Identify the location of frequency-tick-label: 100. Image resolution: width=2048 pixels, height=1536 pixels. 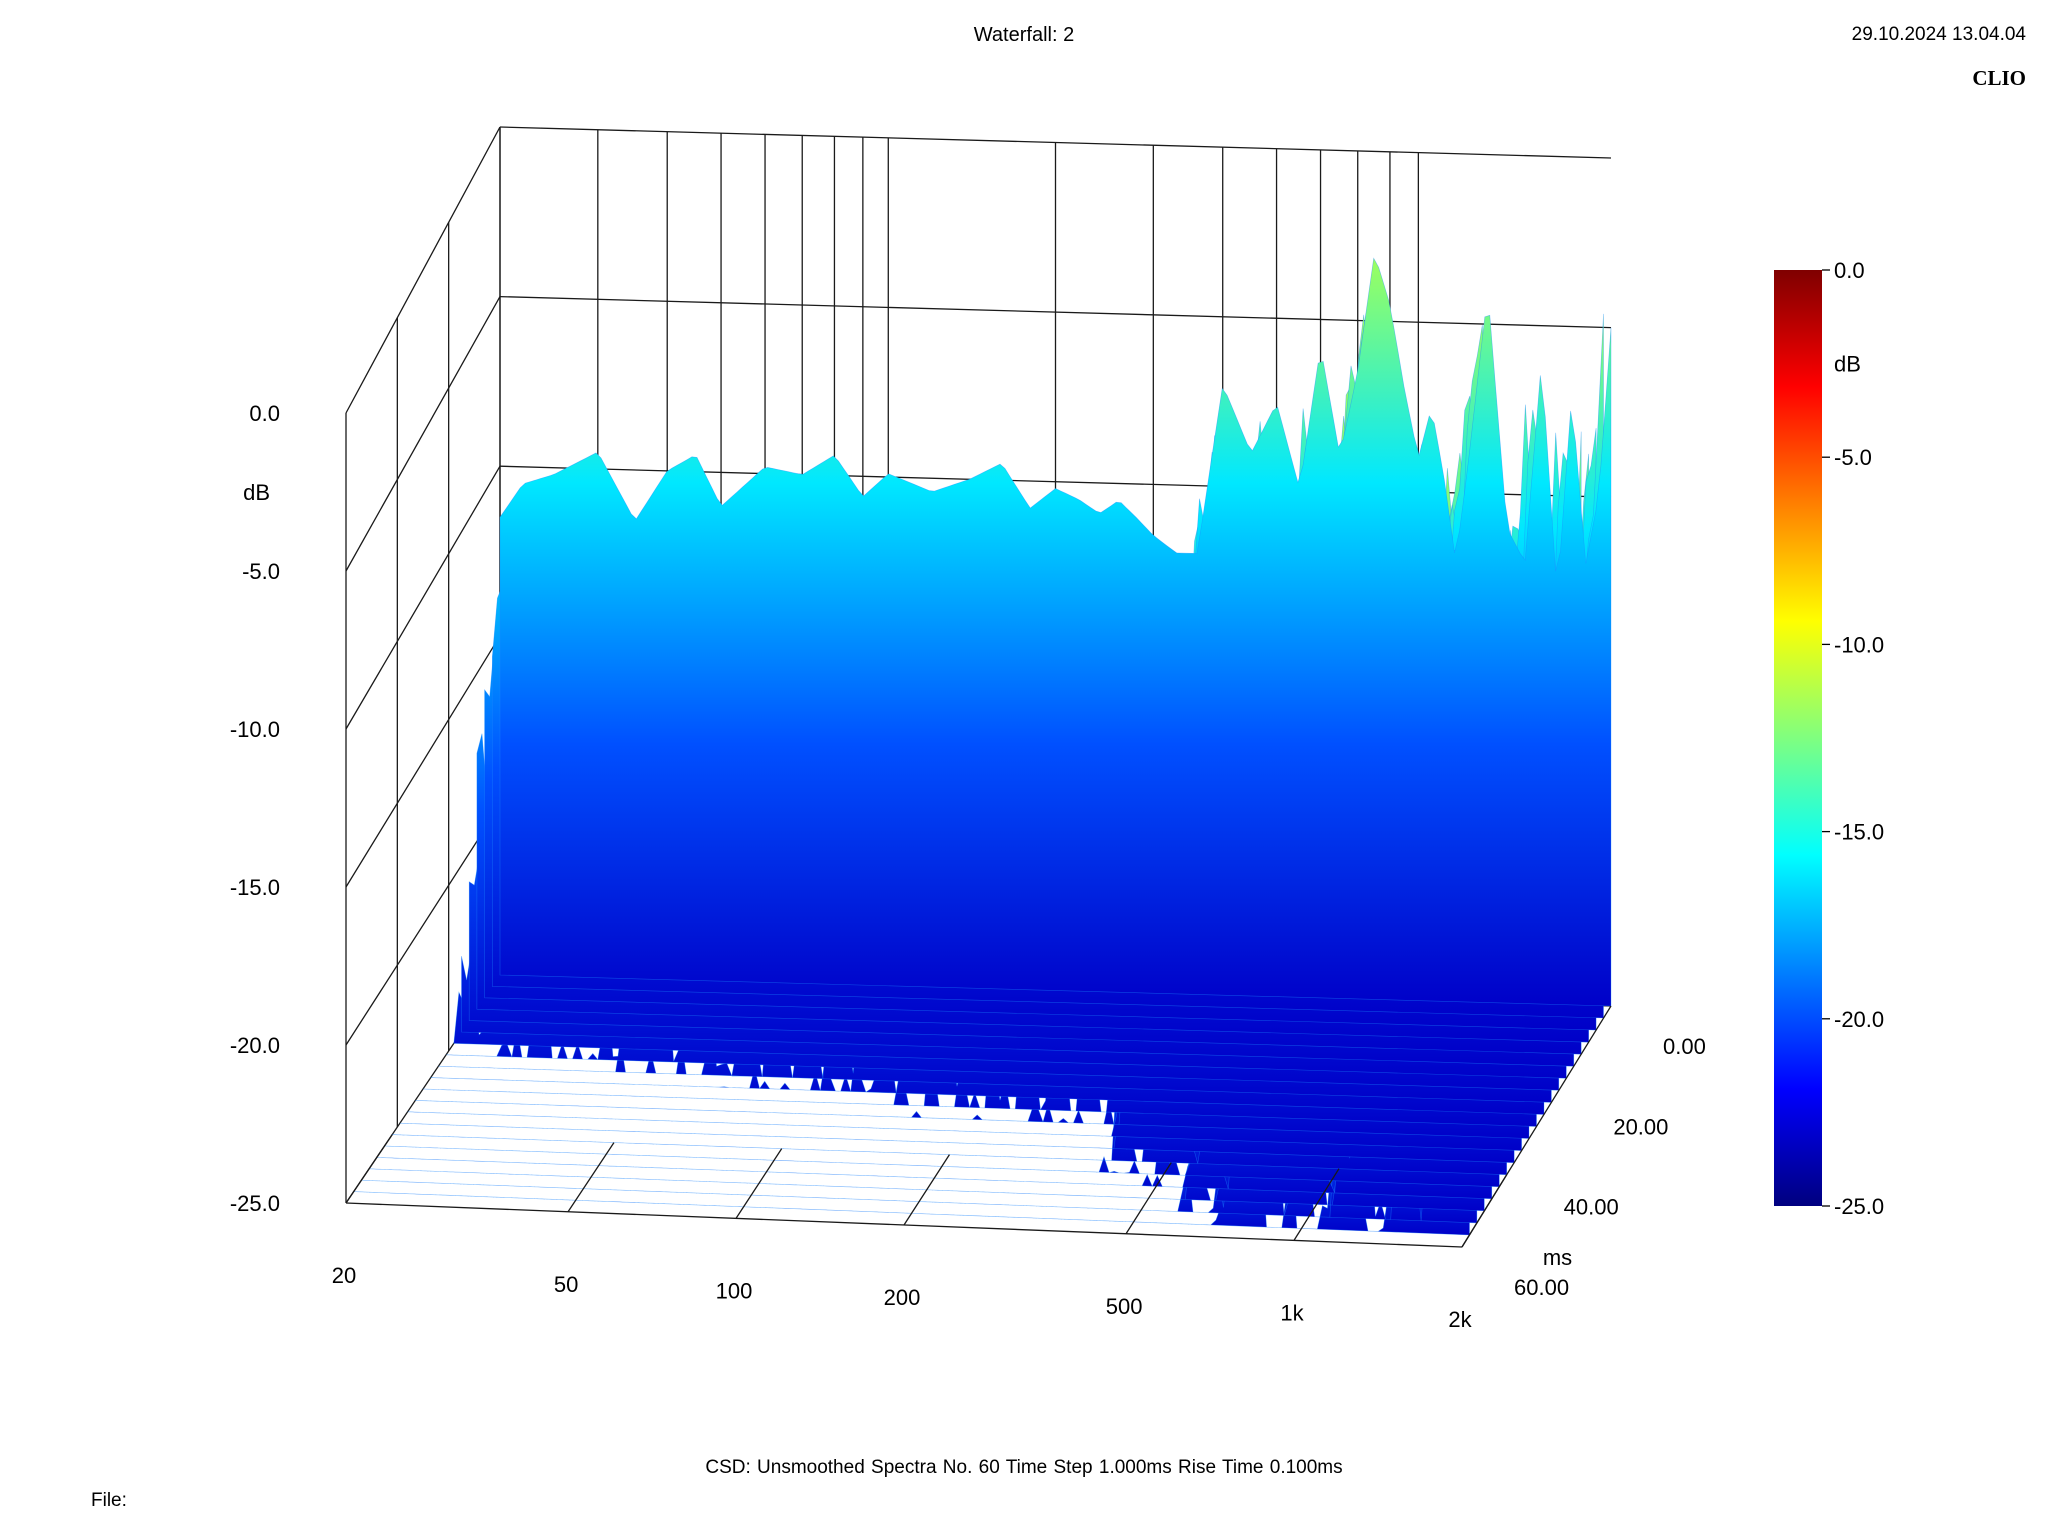
(734, 1290).